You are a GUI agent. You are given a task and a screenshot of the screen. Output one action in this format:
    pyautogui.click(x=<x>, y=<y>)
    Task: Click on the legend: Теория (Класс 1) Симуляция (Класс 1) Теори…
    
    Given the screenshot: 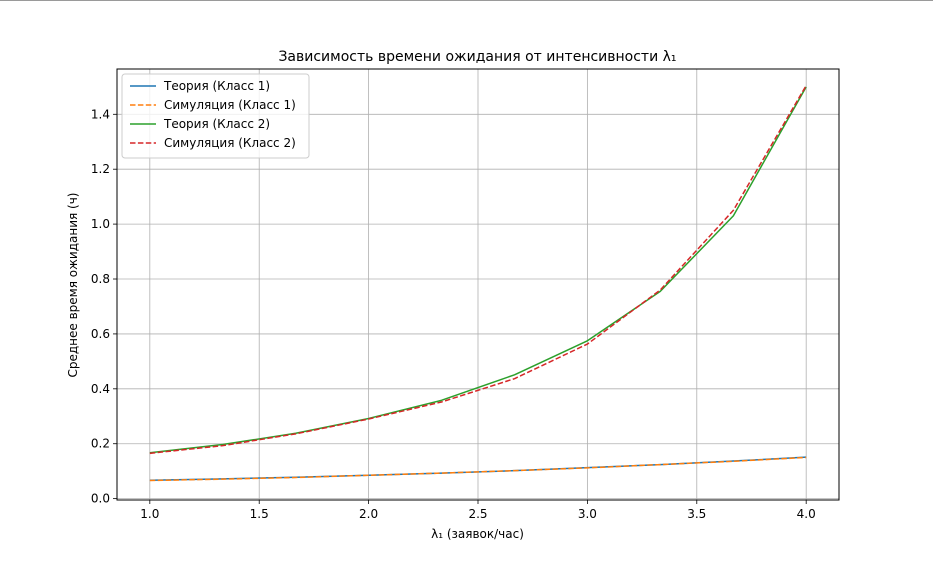 What is the action you would take?
    pyautogui.click(x=215, y=116)
    